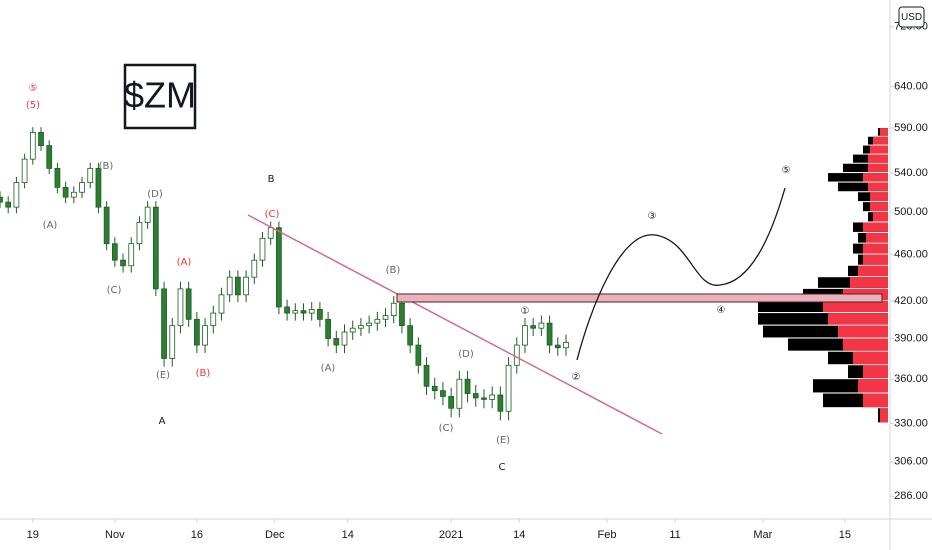 The height and width of the screenshot is (550, 932). Describe the element at coordinates (911, 173) in the screenshot. I see `y-tick-label: 540.00` at that location.